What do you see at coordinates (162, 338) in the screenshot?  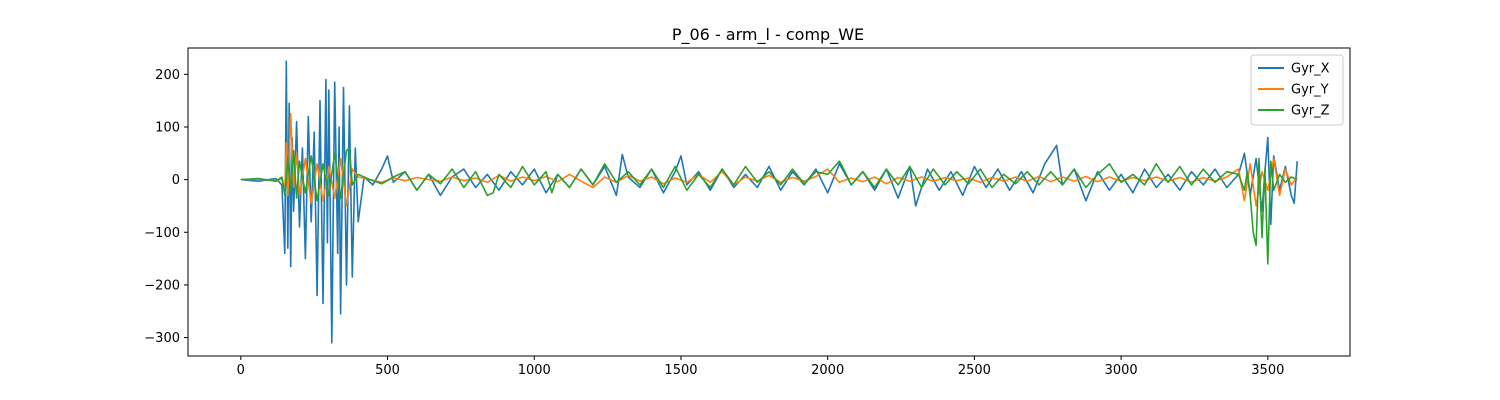 I see `y-tick-label: −300` at bounding box center [162, 338].